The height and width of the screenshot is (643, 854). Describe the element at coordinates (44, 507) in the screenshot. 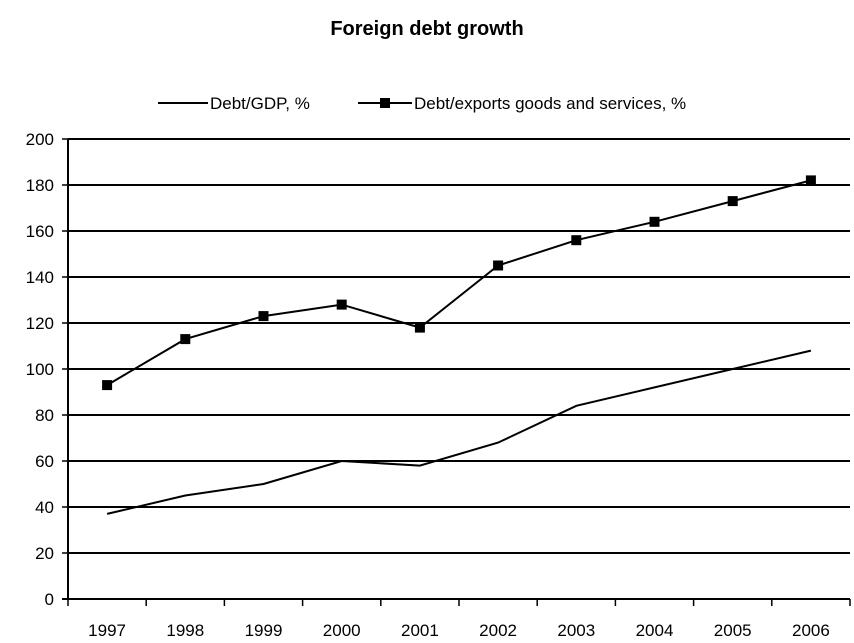

I see `y-tick-label: 40` at that location.